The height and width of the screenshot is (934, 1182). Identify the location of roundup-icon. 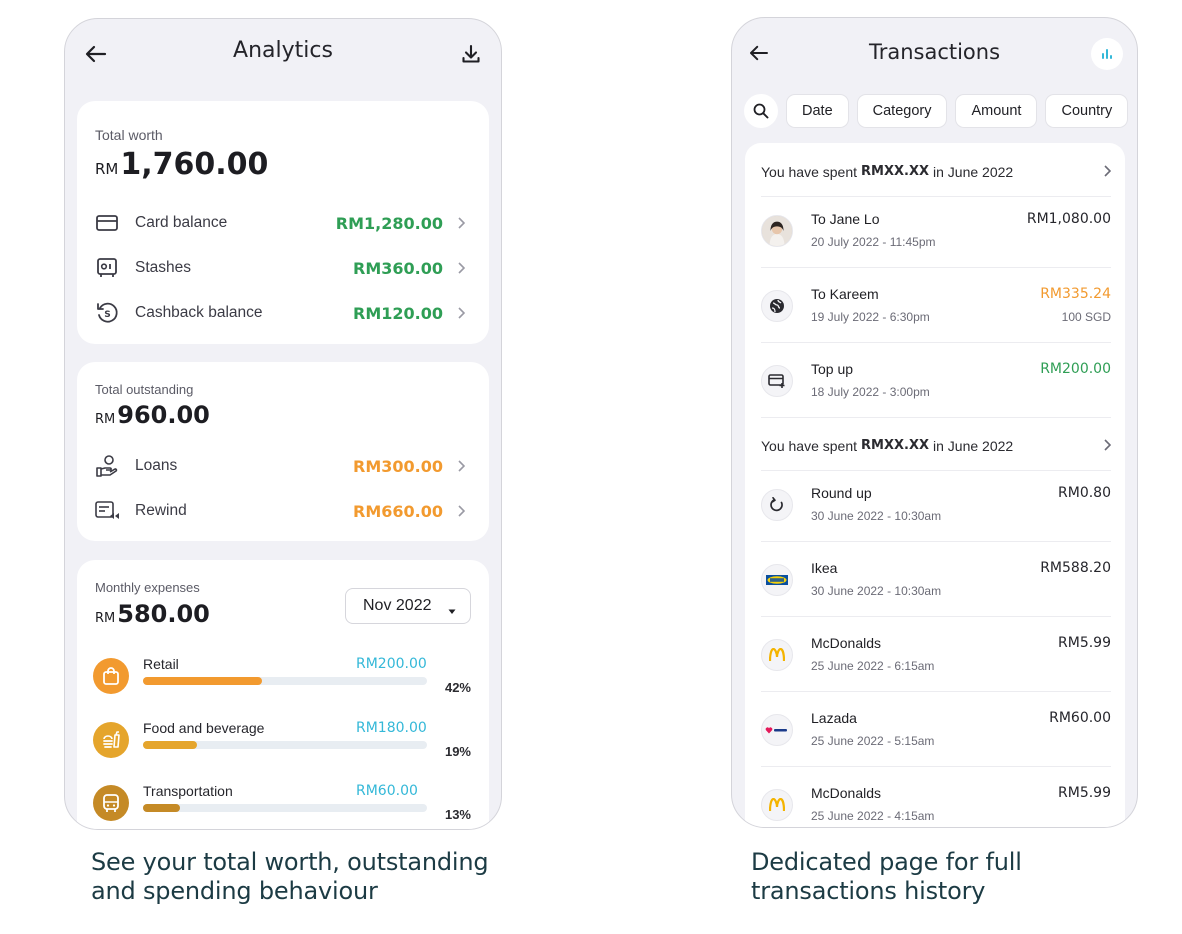
(777, 505).